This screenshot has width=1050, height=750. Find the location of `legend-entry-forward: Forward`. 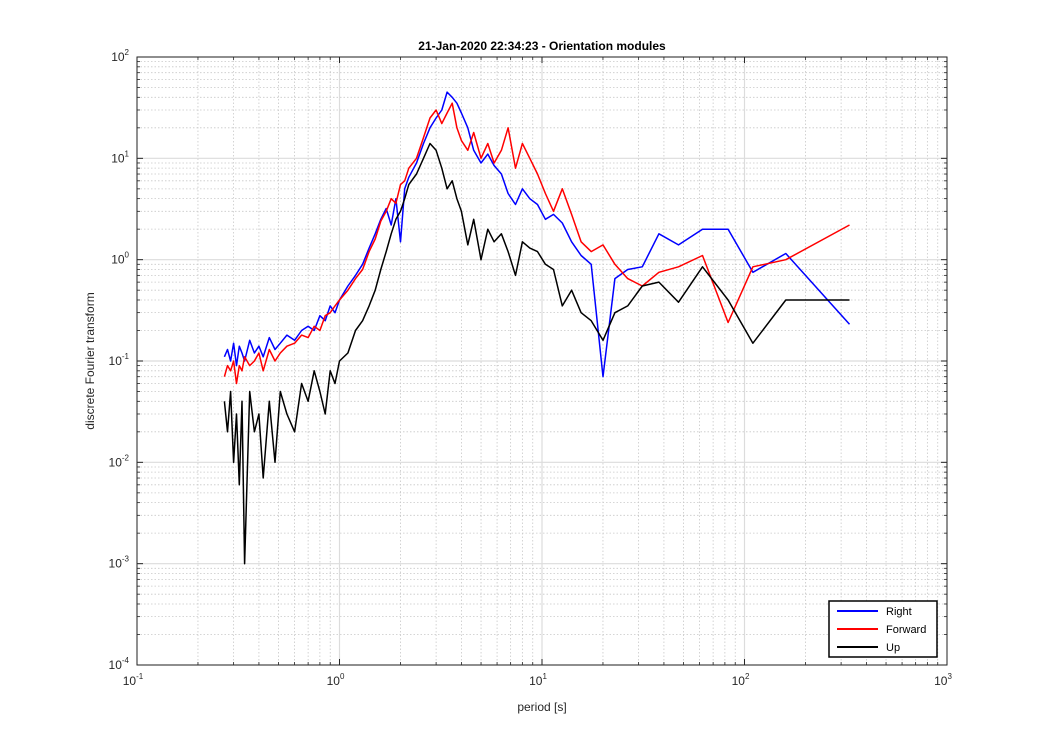

legend-entry-forward: Forward is located at coordinates (881, 630).